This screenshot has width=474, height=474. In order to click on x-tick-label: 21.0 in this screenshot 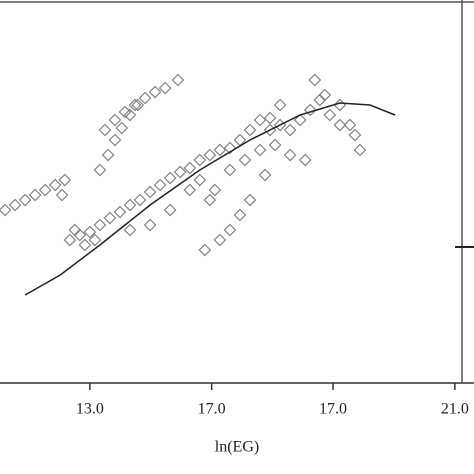, I will do `click(455, 409)`.